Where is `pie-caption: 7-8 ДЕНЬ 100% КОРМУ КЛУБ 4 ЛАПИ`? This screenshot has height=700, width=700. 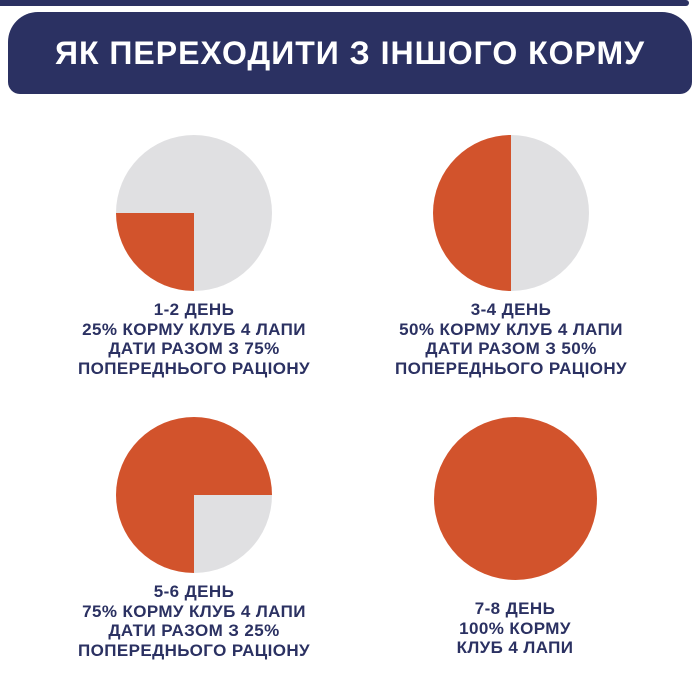
pie-caption: 7-8 ДЕНЬ 100% КОРМУ КЛУБ 4 ЛАПИ is located at coordinates (515, 628).